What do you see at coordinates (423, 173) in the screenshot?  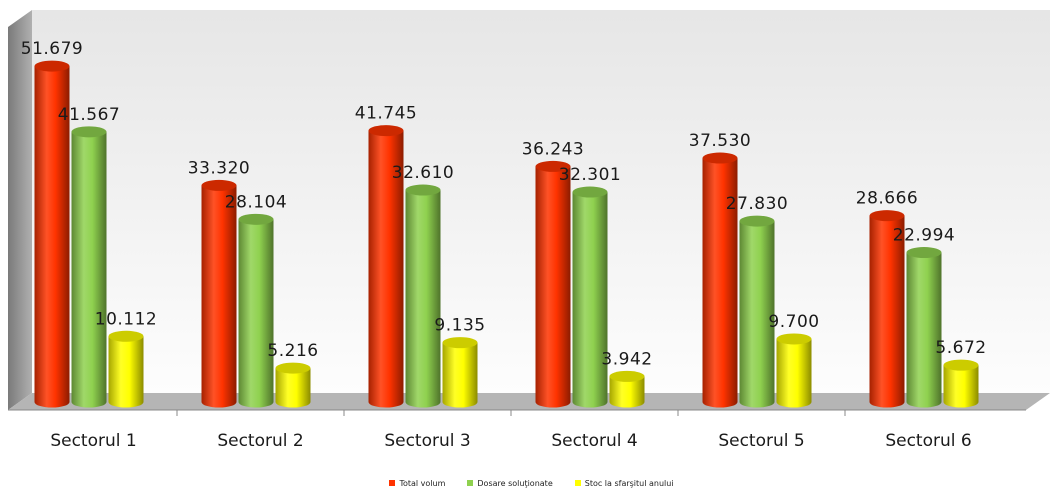 I see `data-label: 32.610` at bounding box center [423, 173].